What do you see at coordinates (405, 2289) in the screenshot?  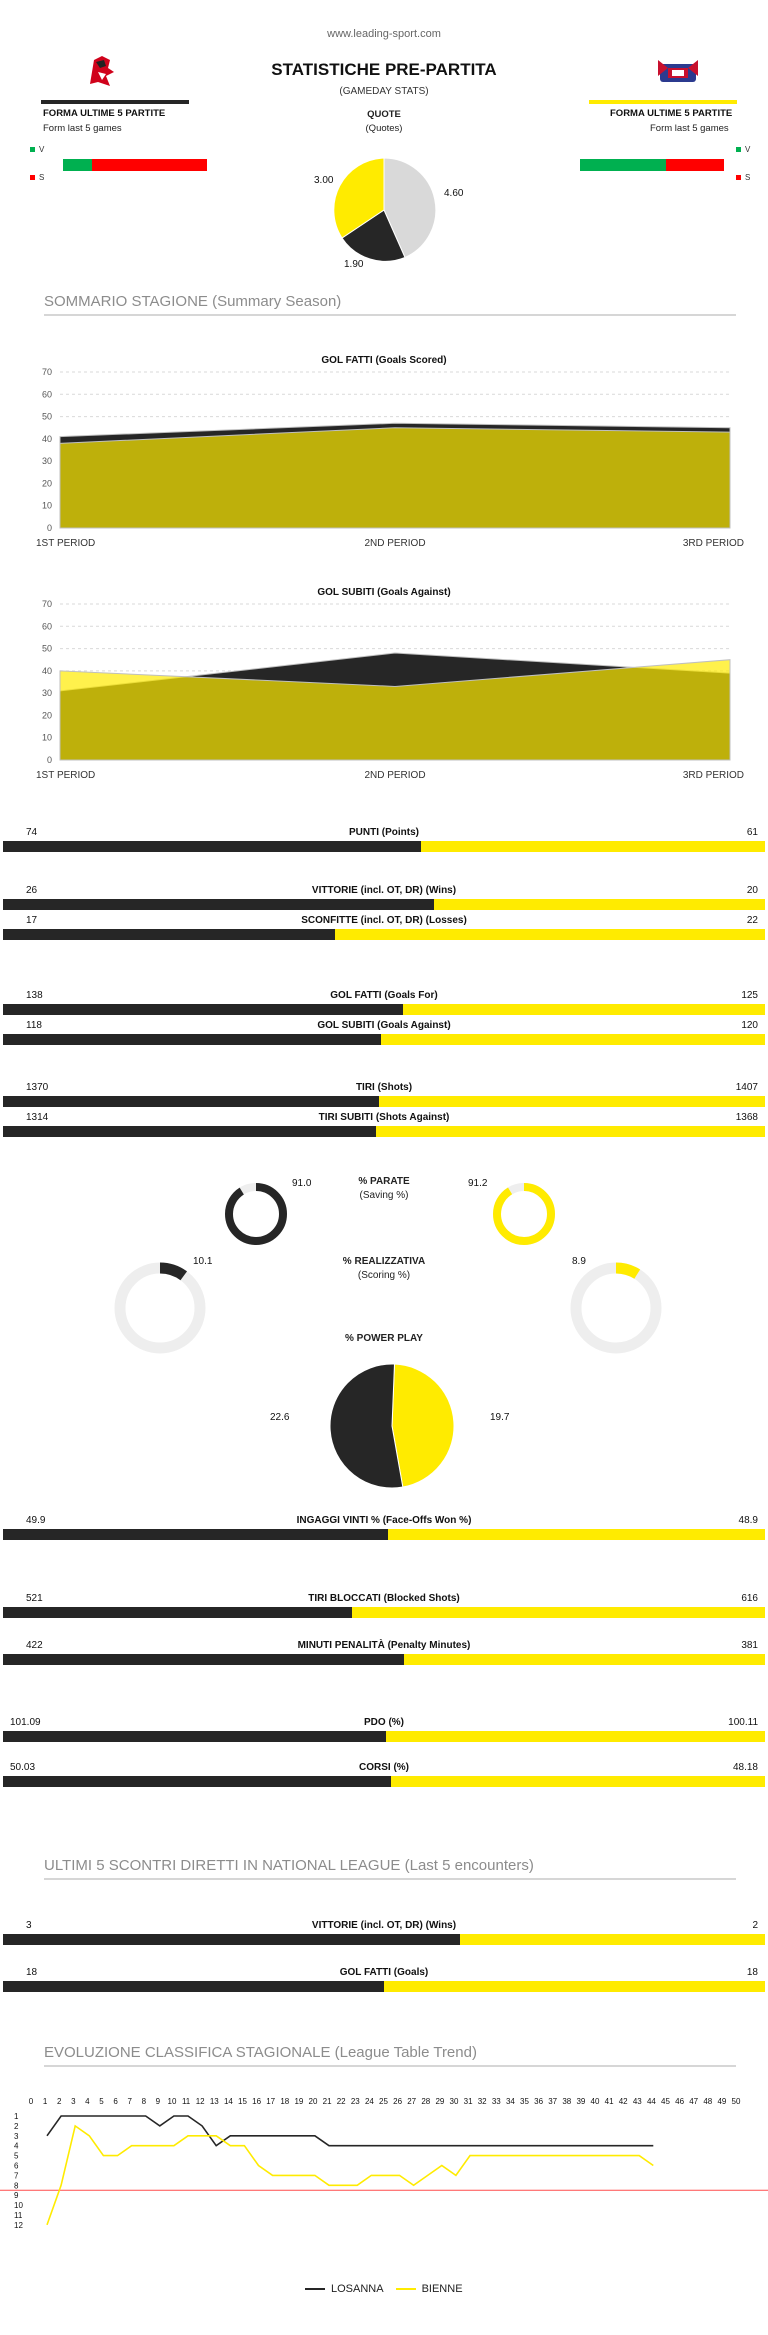 I see `legend-swatch-bienne` at bounding box center [405, 2289].